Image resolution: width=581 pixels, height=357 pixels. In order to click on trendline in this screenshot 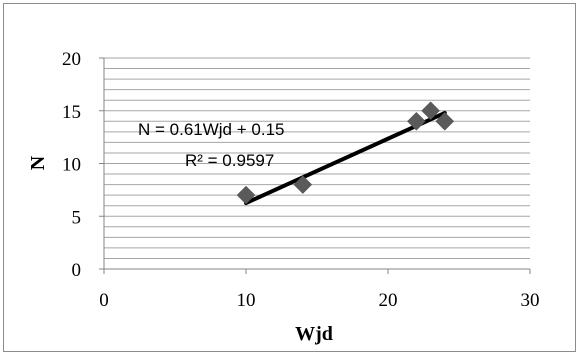, I will do `click(345, 158)`.